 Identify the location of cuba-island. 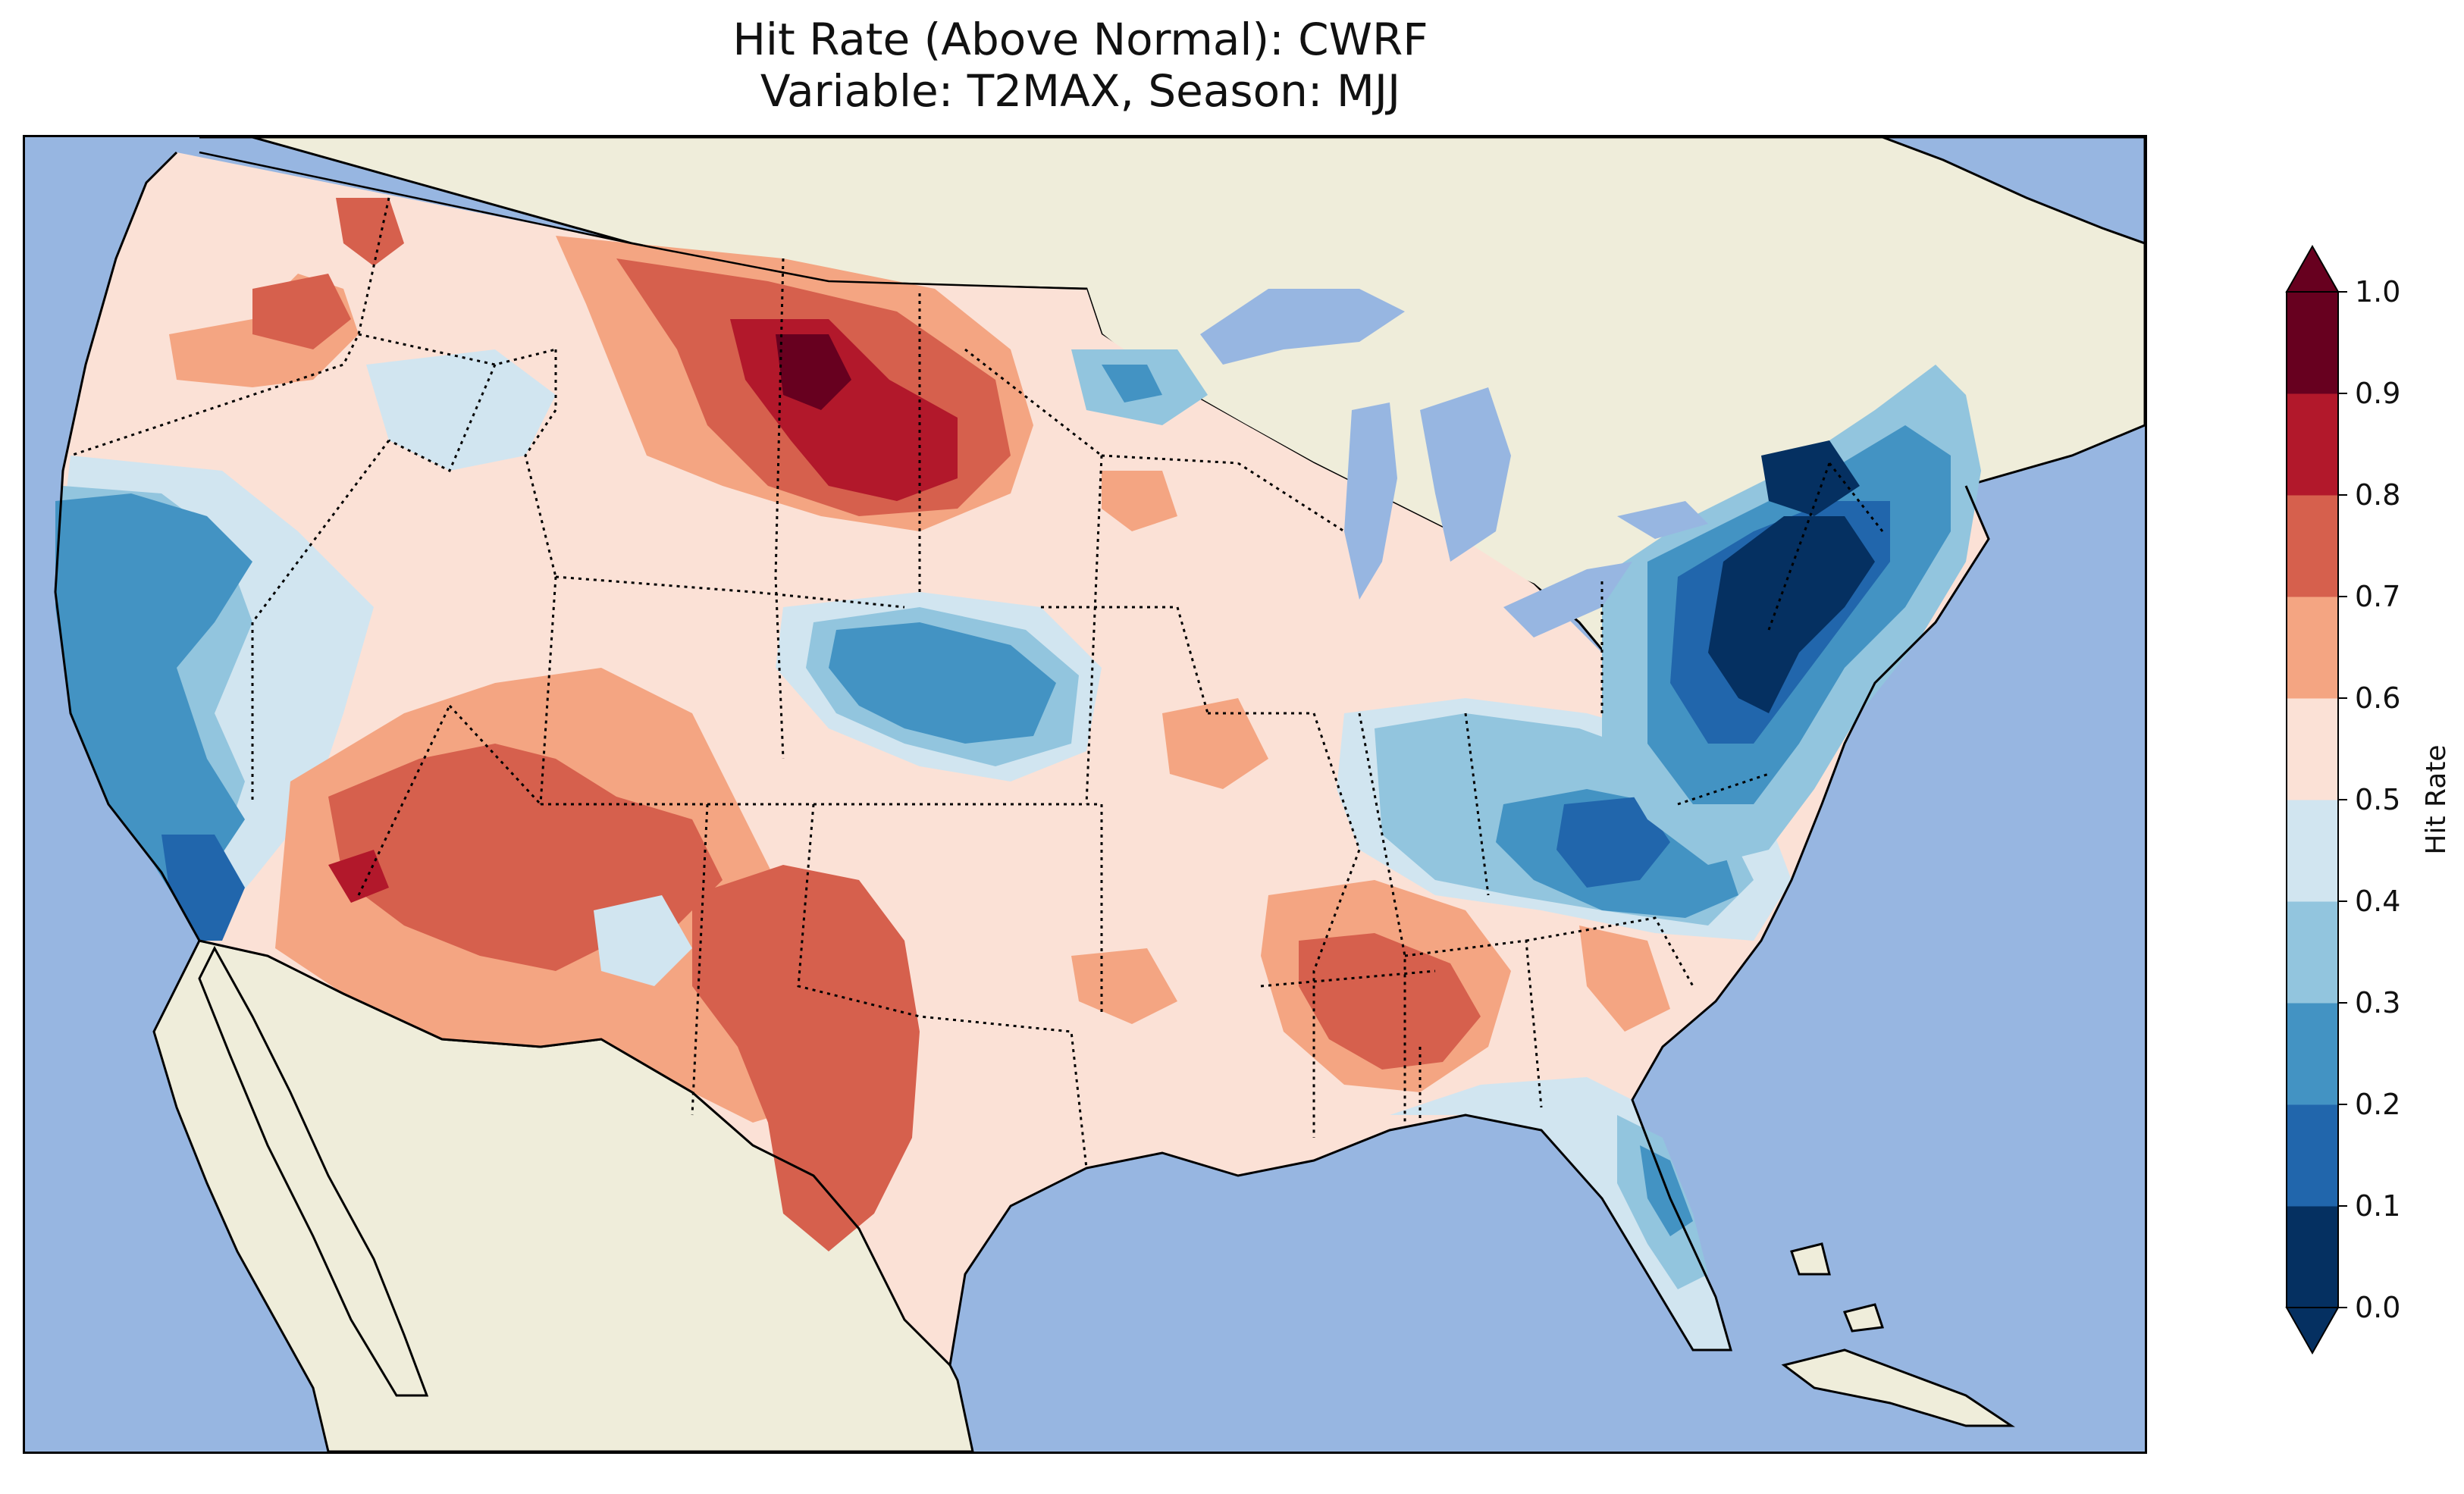
(1898, 1387).